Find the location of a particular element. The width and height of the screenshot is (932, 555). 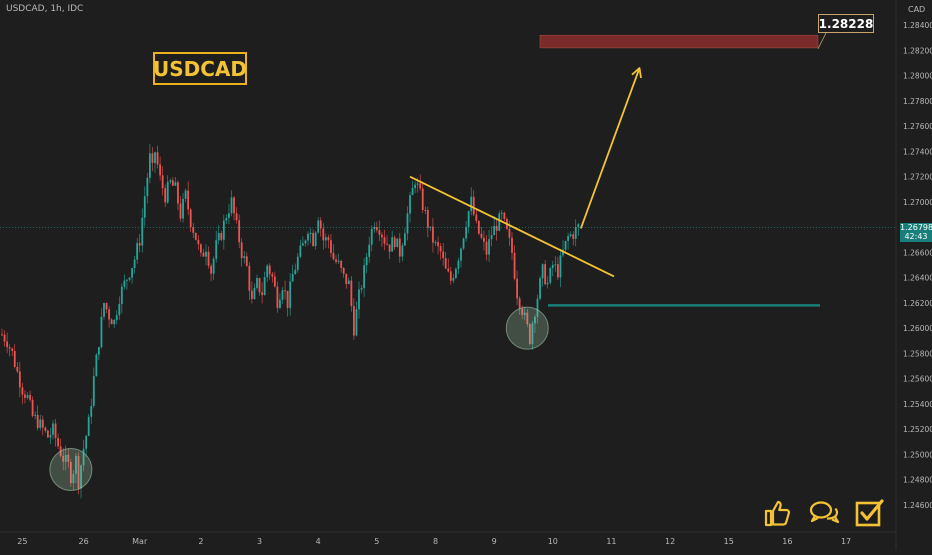

symbol-badge: USDCAD is located at coordinates (200, 68).